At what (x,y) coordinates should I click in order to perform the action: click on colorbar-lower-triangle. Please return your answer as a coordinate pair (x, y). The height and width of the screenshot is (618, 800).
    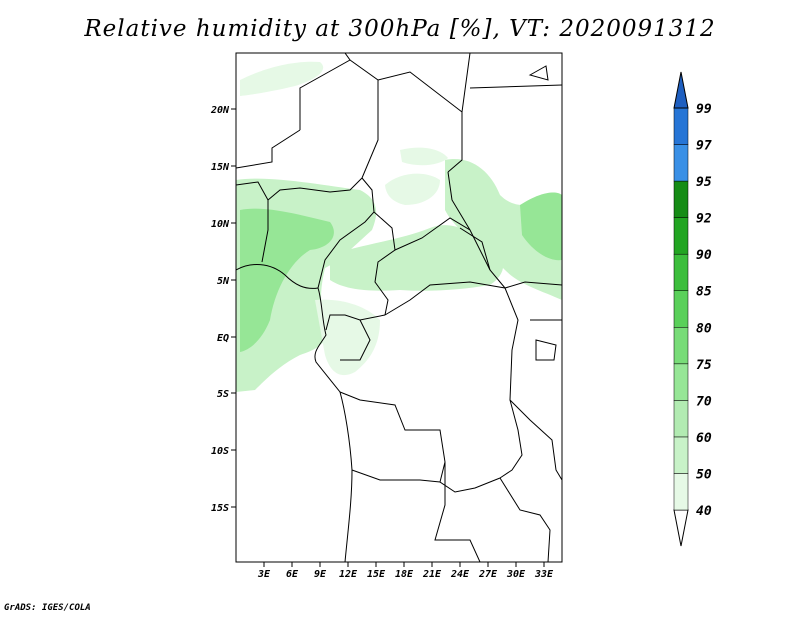
    Looking at the image, I should click on (681, 528).